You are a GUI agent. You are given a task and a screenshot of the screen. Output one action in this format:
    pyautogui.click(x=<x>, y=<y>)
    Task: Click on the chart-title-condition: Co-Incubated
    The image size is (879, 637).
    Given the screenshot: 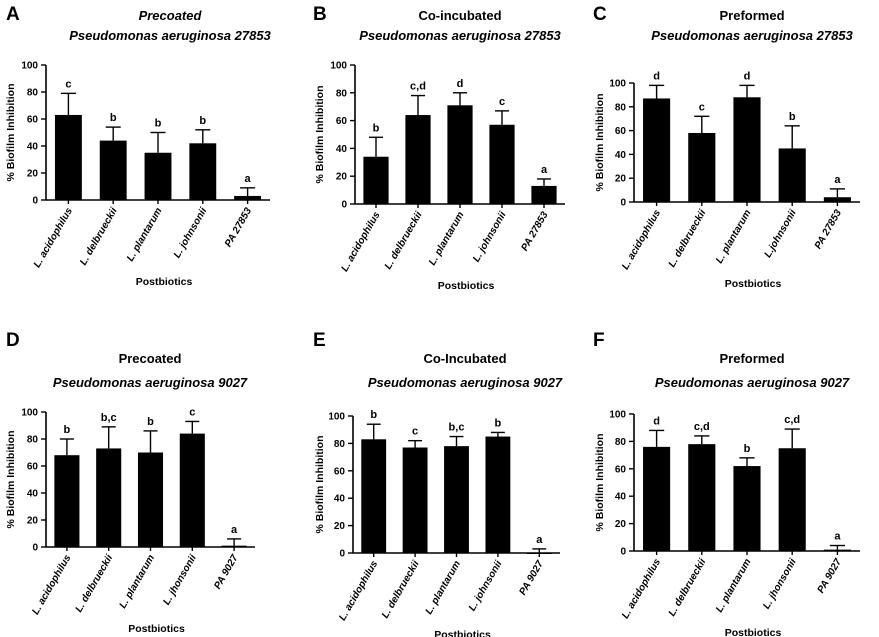 What is the action you would take?
    pyautogui.click(x=464, y=358)
    